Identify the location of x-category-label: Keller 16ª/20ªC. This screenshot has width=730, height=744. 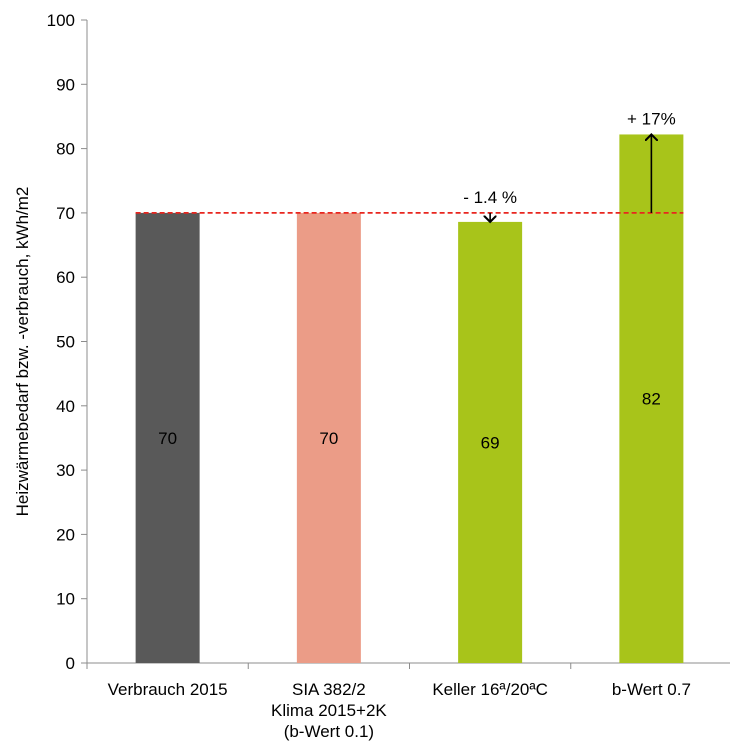
(490, 689).